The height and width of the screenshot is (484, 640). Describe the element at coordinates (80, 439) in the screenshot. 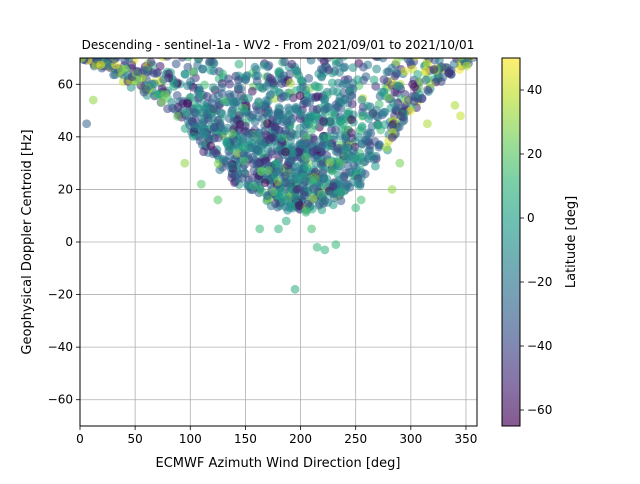

I see `x-tick-label: 0` at that location.